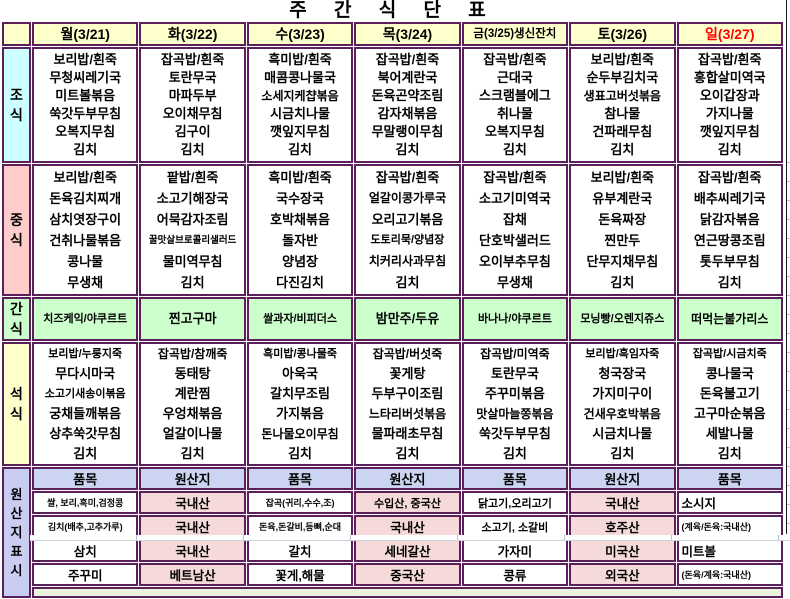 The width and height of the screenshot is (790, 599). I want to click on snack-cell: 모닝빵/오렌지쥬스, so click(622, 319).